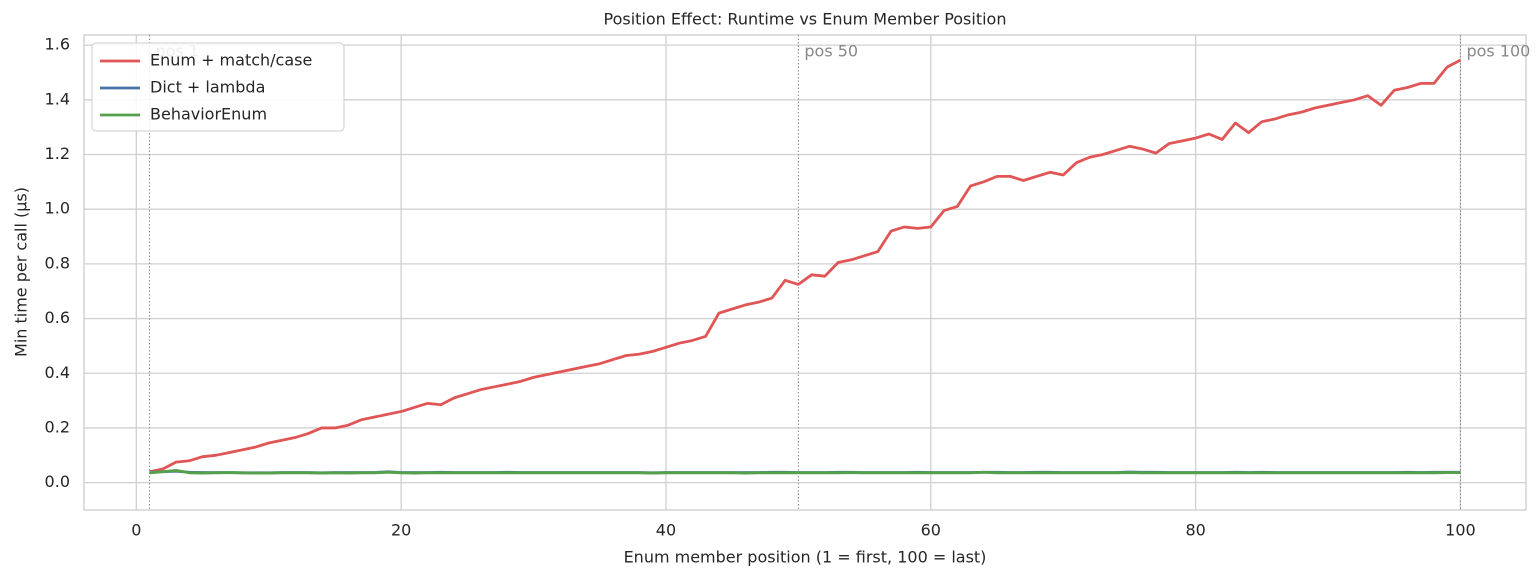  What do you see at coordinates (208, 114) in the screenshot?
I see `legend-label: BehaviorEnum` at bounding box center [208, 114].